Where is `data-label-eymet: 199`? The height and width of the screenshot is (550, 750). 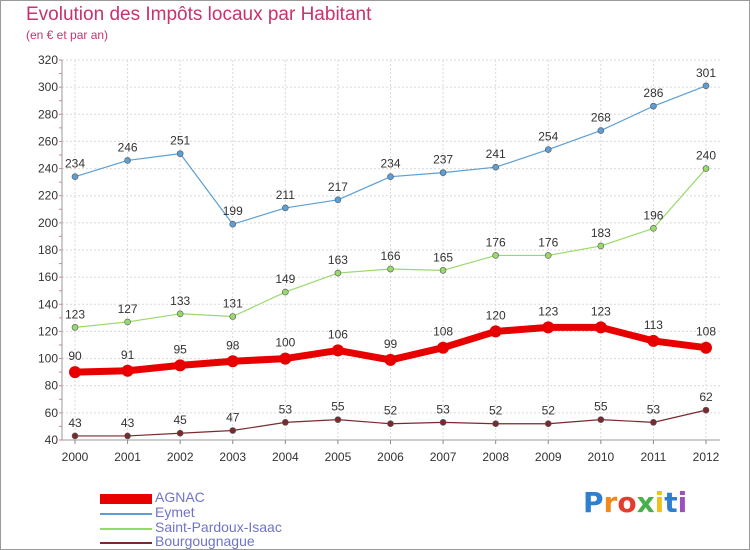 data-label-eymet: 199 is located at coordinates (233, 211).